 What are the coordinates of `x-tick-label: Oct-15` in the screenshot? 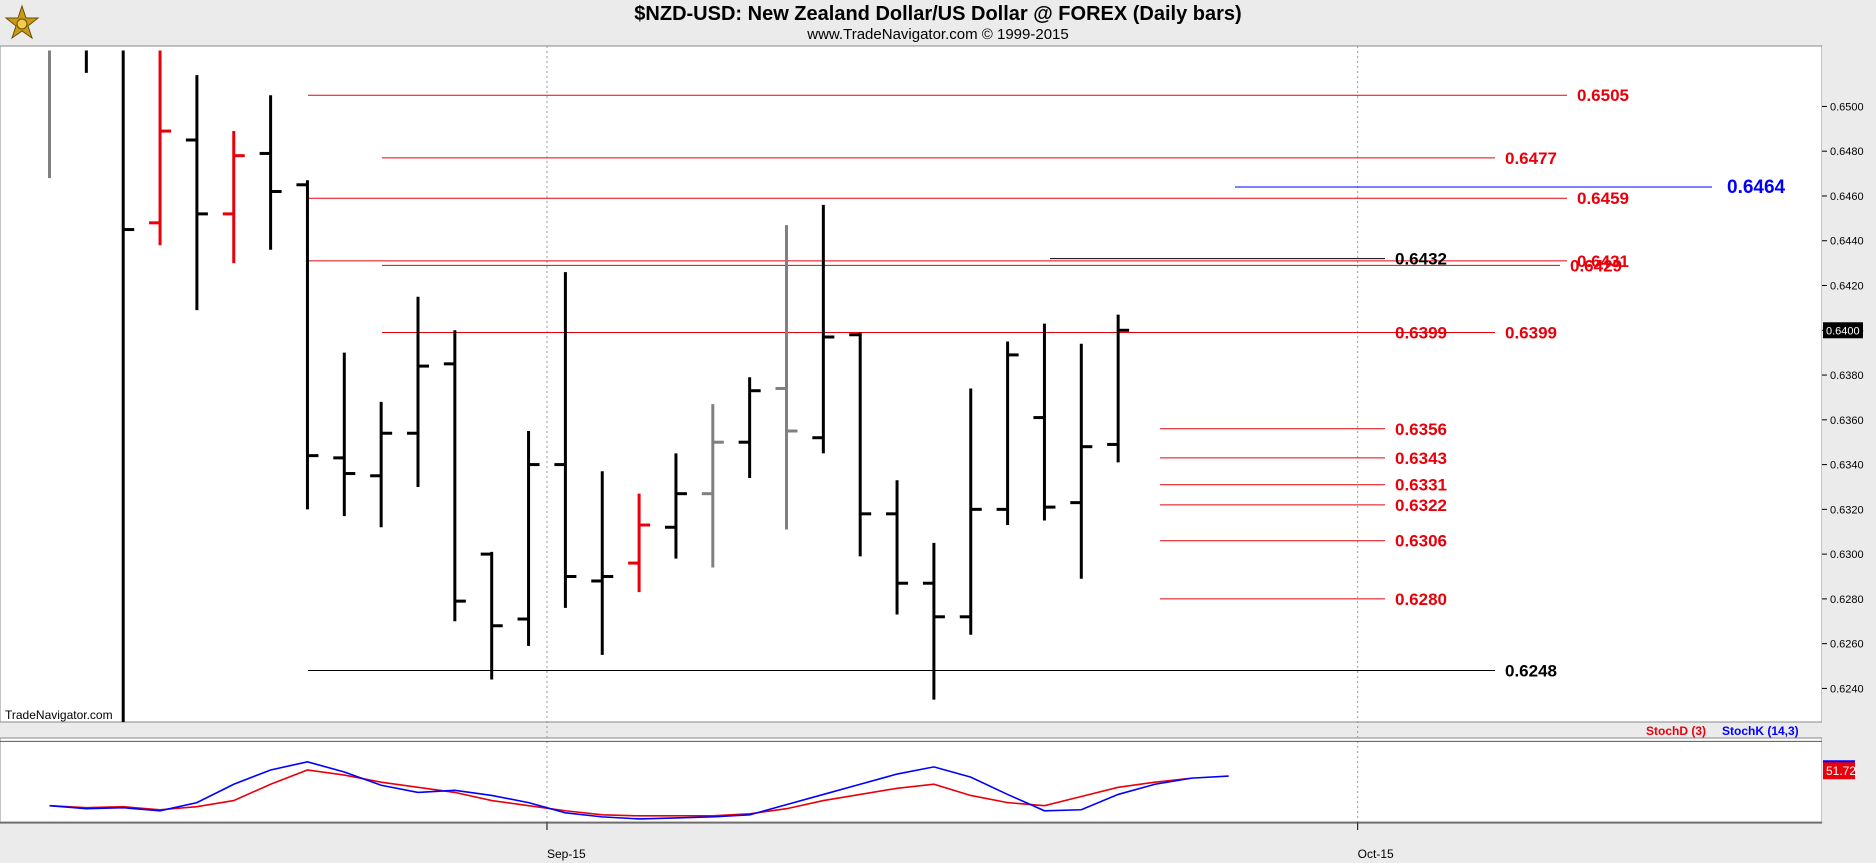 It's located at (1376, 854).